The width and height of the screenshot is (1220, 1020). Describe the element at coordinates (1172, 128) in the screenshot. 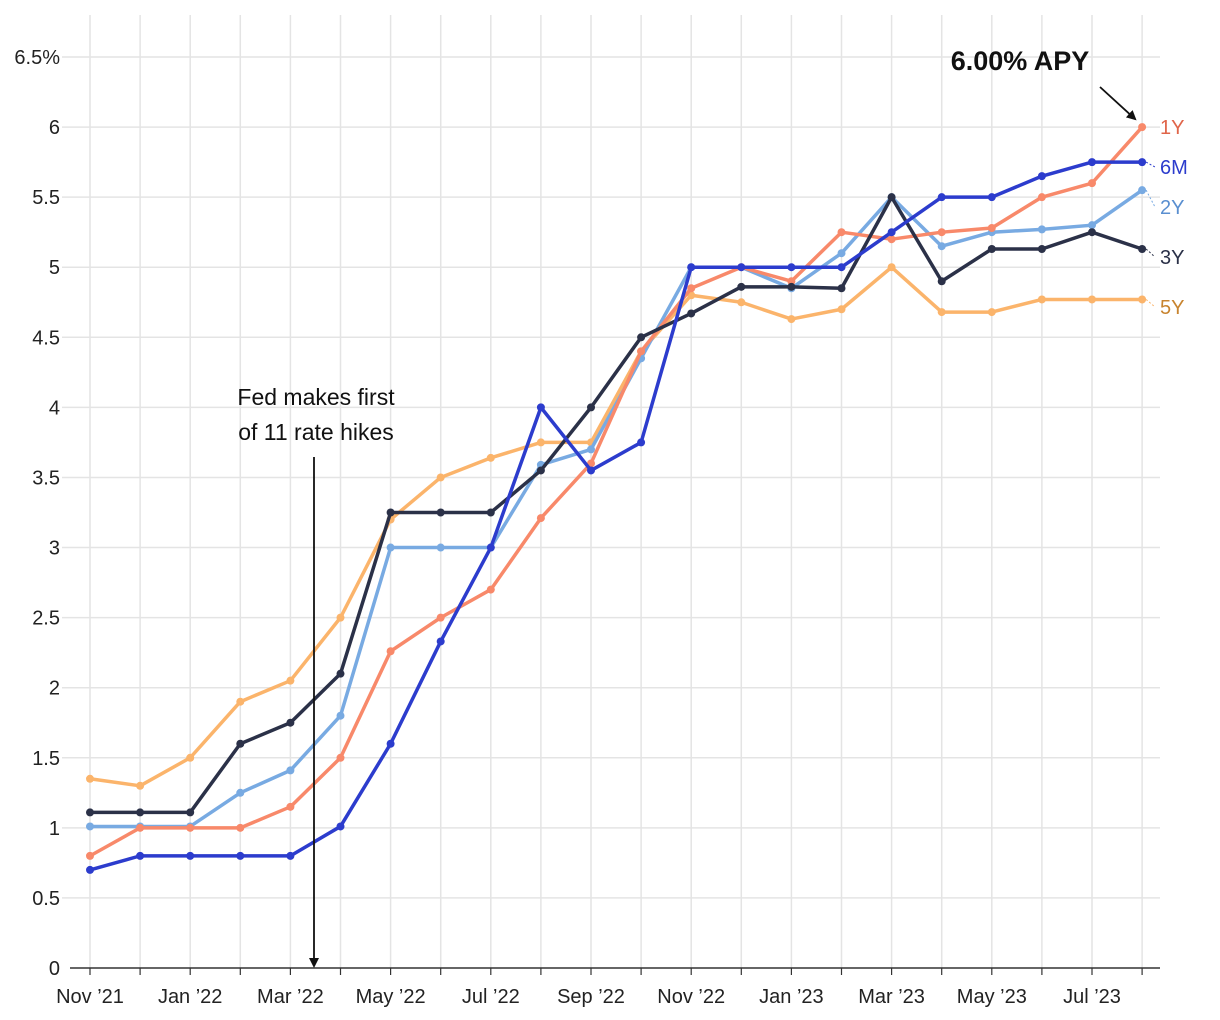

I see `series-label-1y: 1Y` at that location.